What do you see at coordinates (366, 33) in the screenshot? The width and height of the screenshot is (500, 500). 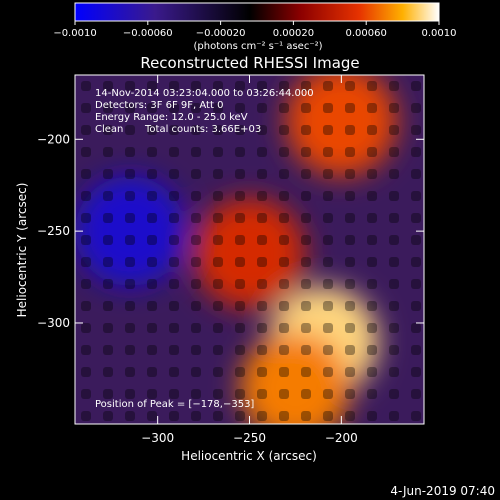 I see `colorbar-tick-label: 0.00060` at bounding box center [366, 33].